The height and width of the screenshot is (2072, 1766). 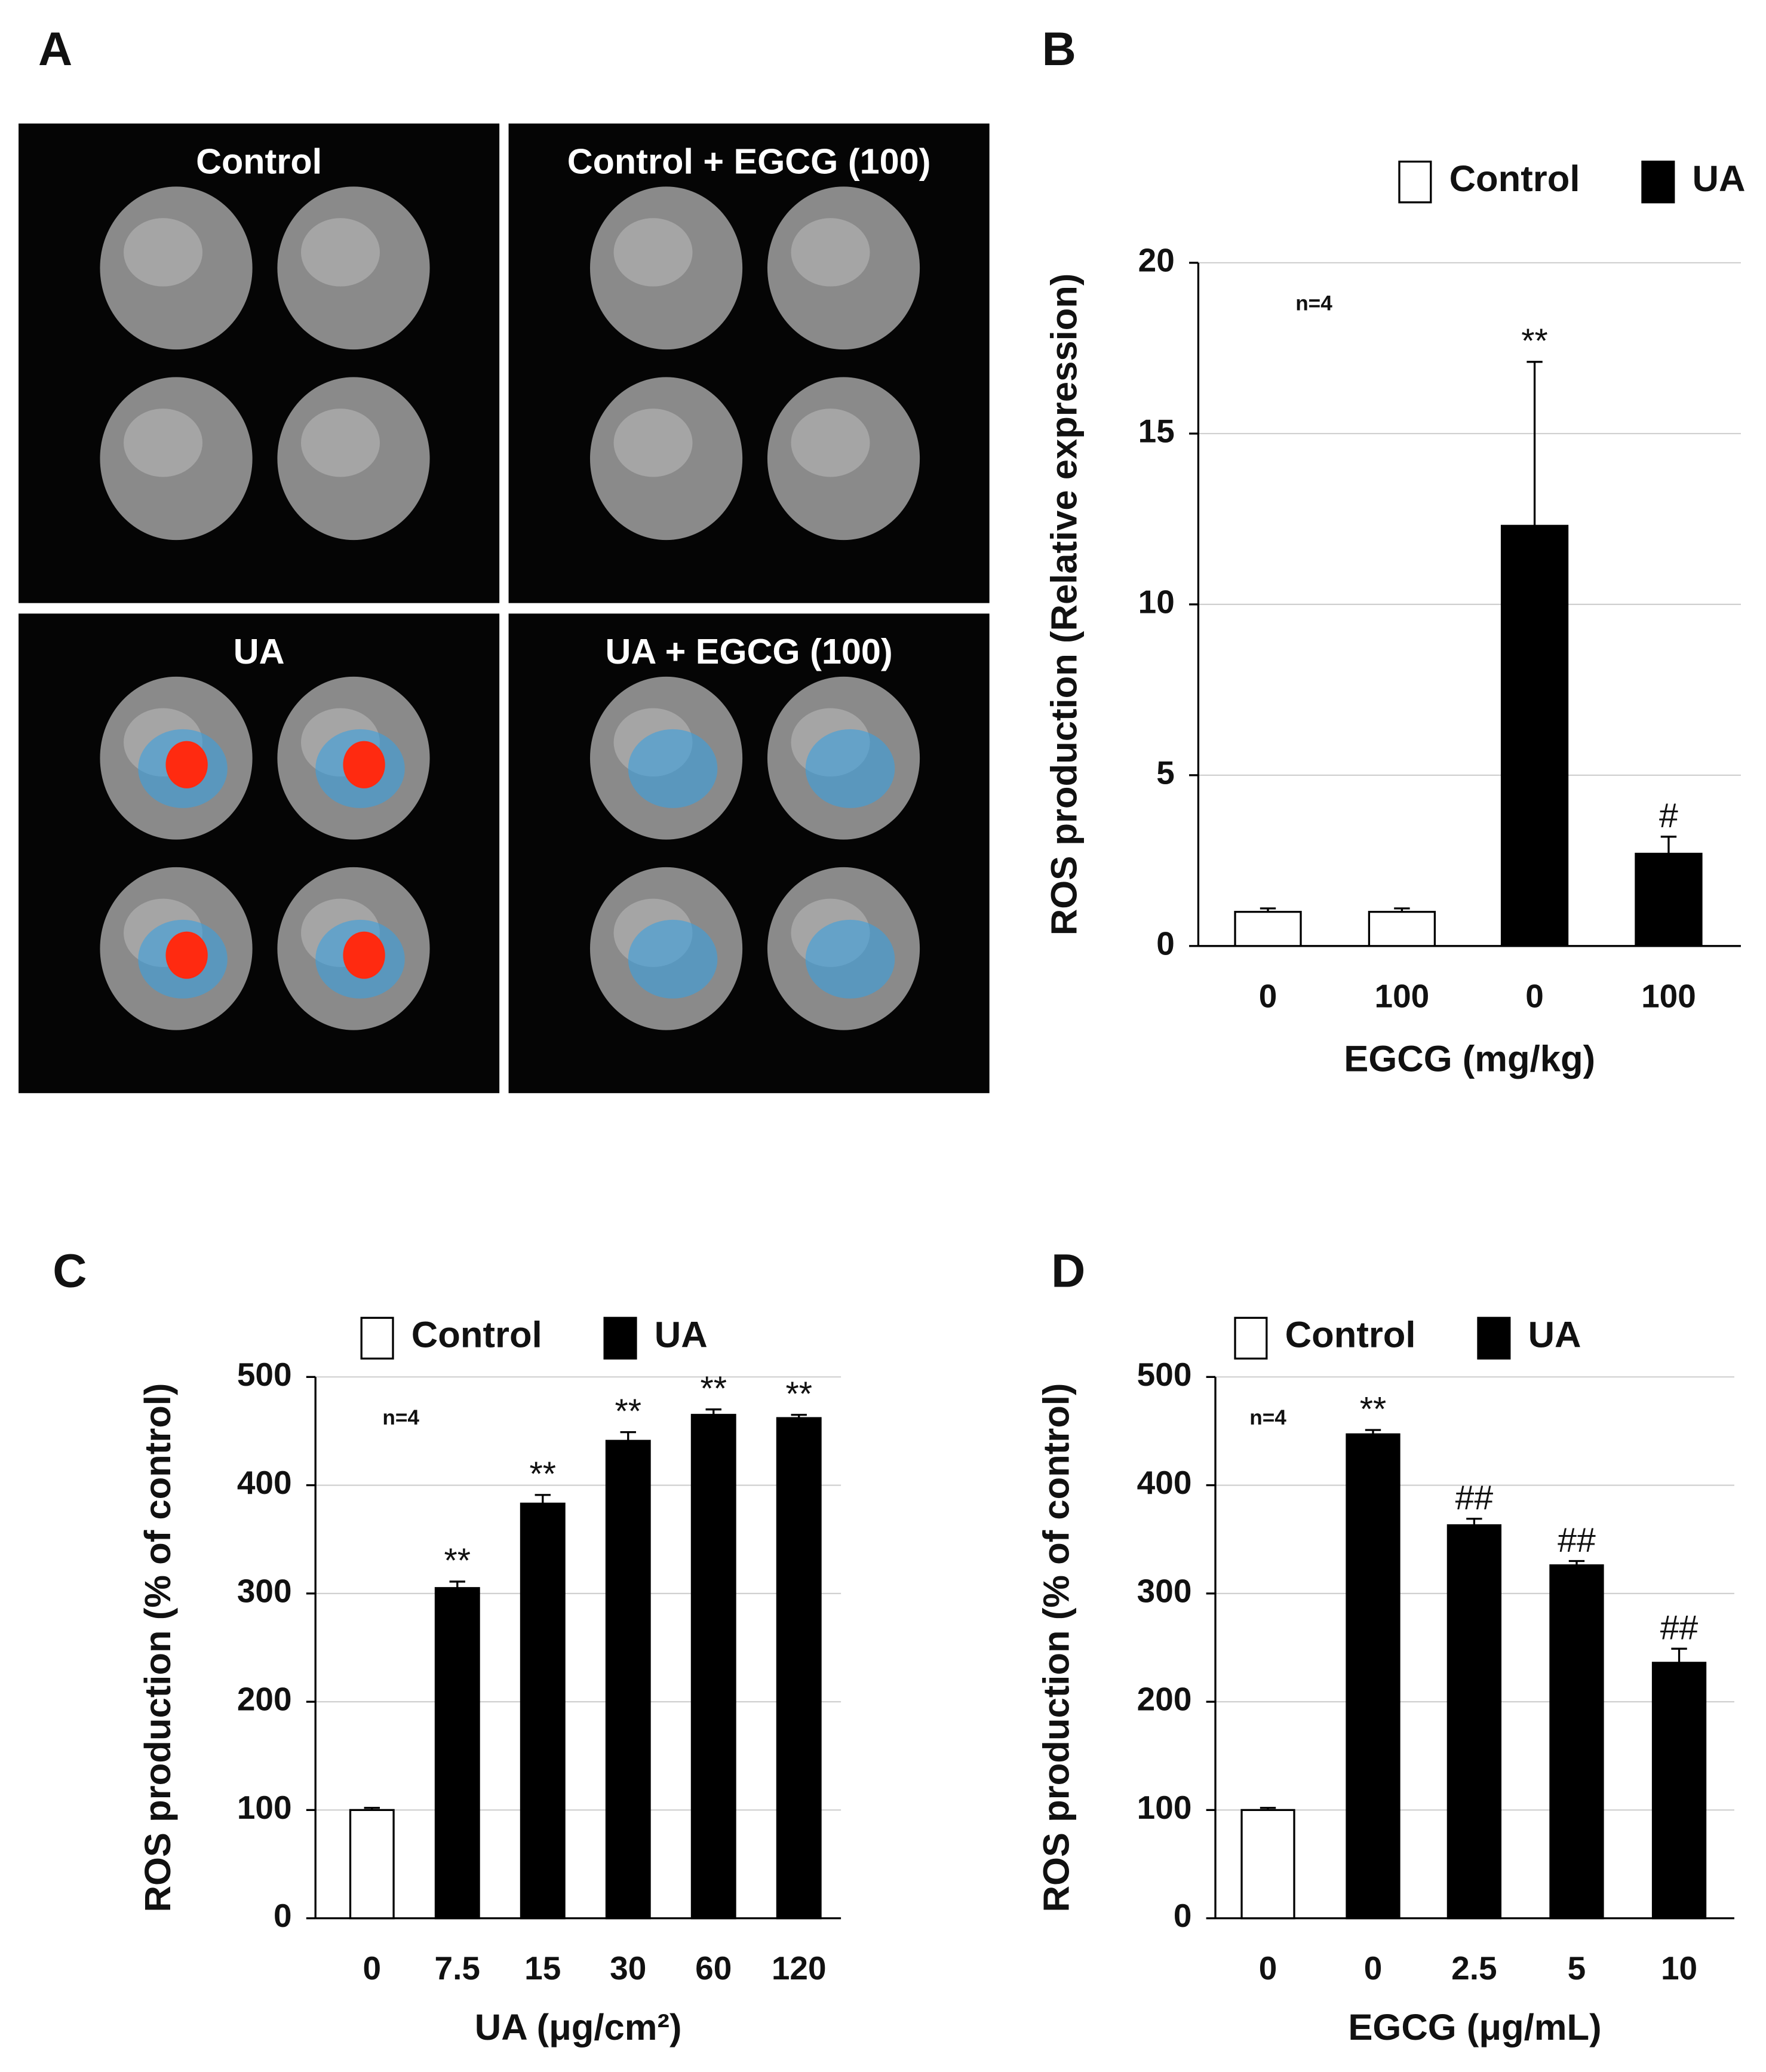 I want to click on x-axis-label: EGCG (μg/mL), so click(x=1475, y=2027).